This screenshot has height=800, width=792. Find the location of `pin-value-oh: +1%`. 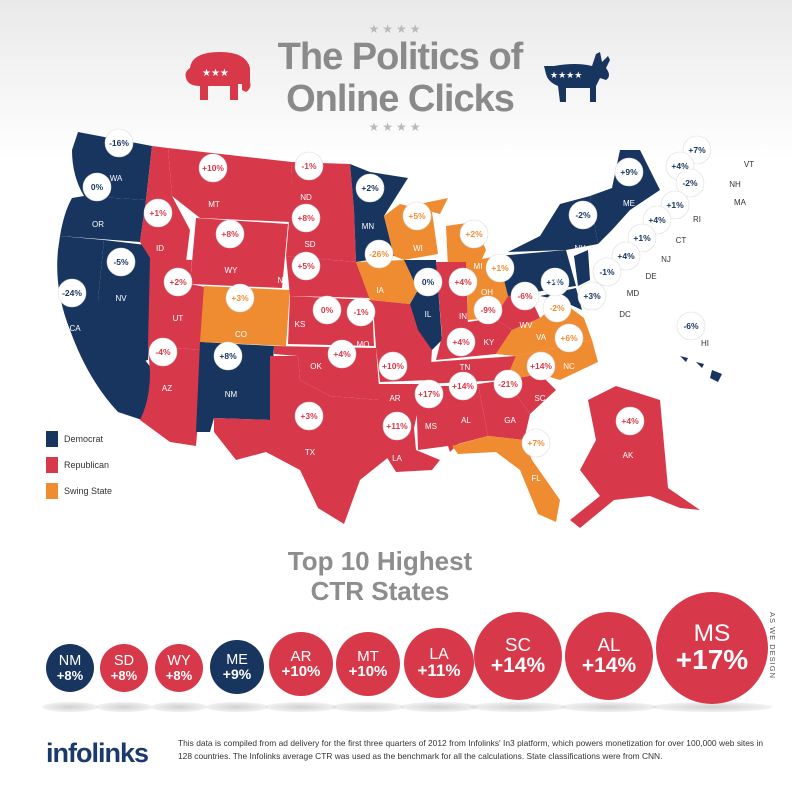

pin-value-oh: +1% is located at coordinates (500, 268).